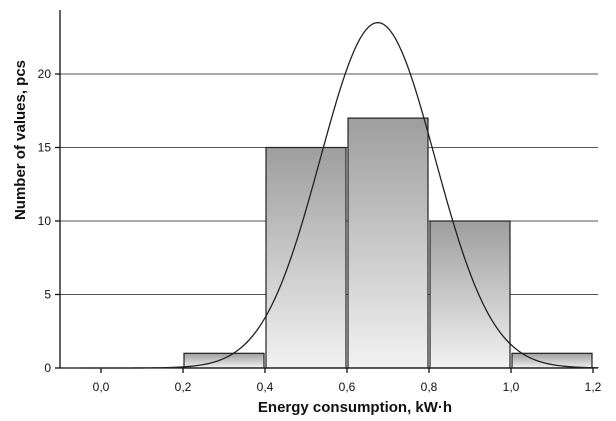 The width and height of the screenshot is (616, 421). Describe the element at coordinates (347, 387) in the screenshot. I see `x-tick-label-0,6: 0,6` at that location.